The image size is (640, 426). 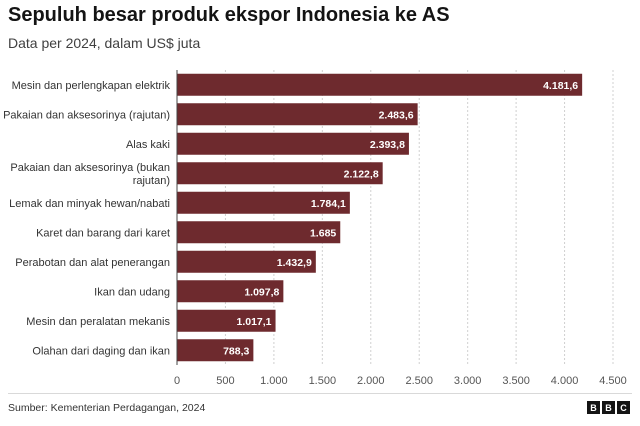 I want to click on x-tick-label: 4.500, so click(x=613, y=381).